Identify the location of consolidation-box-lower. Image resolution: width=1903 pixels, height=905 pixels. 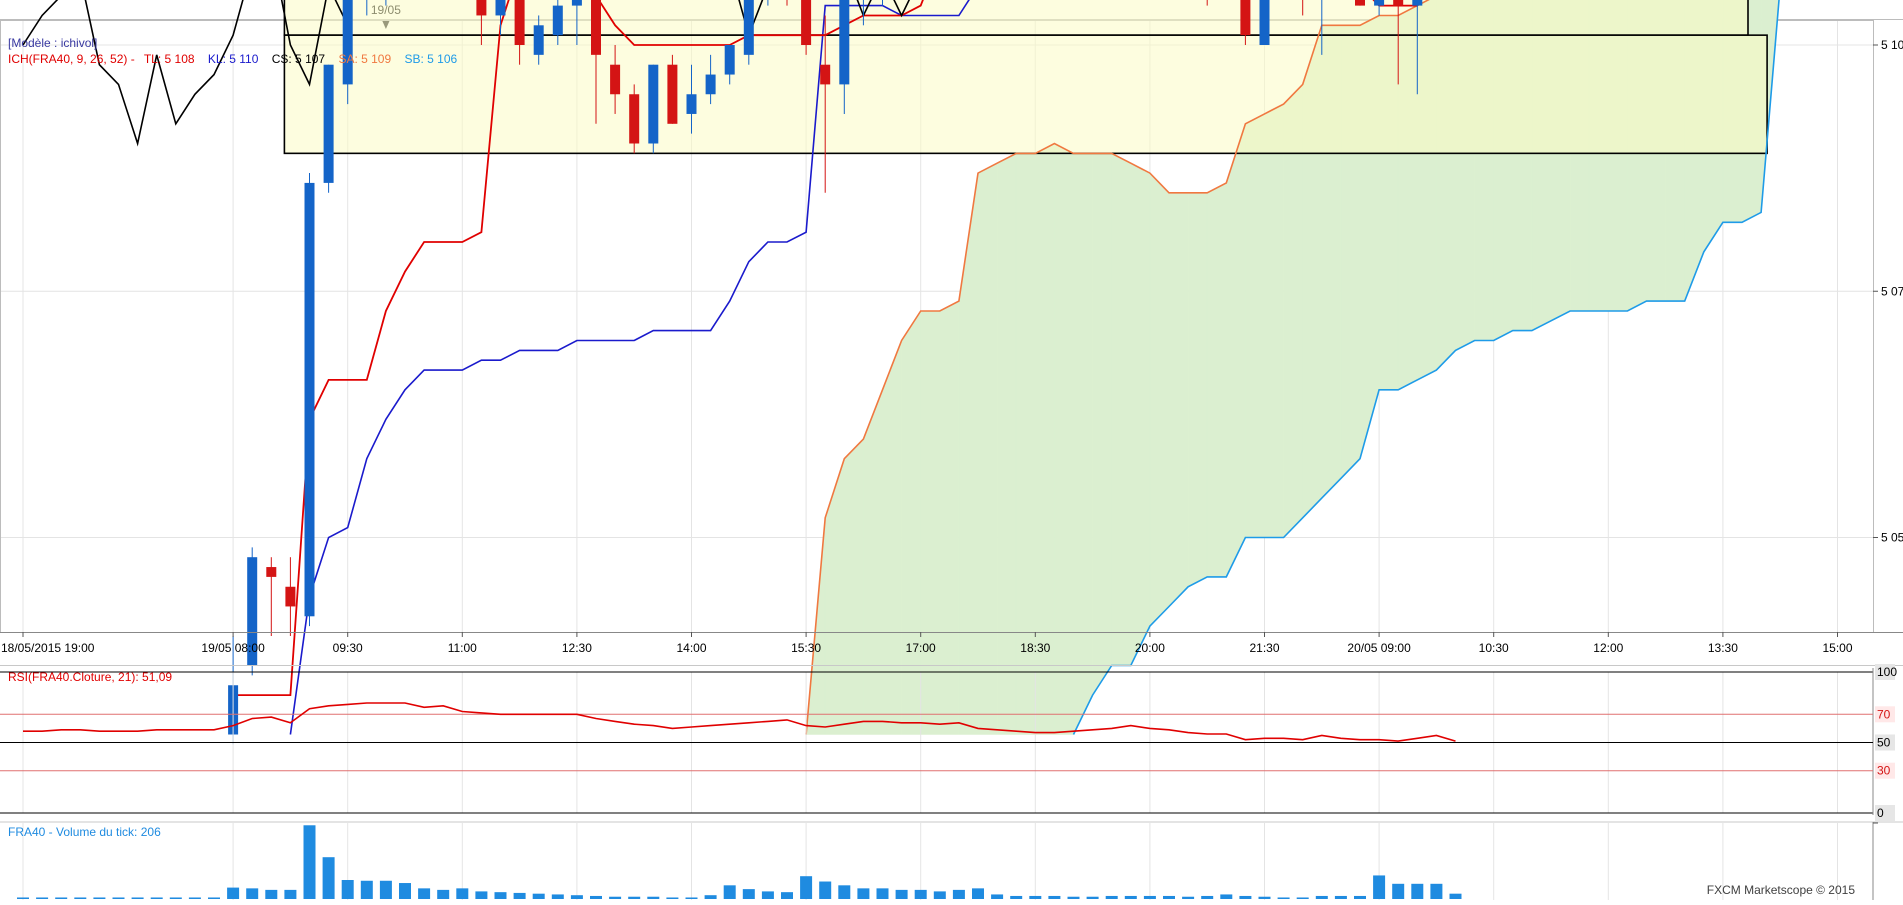
(1025, 94).